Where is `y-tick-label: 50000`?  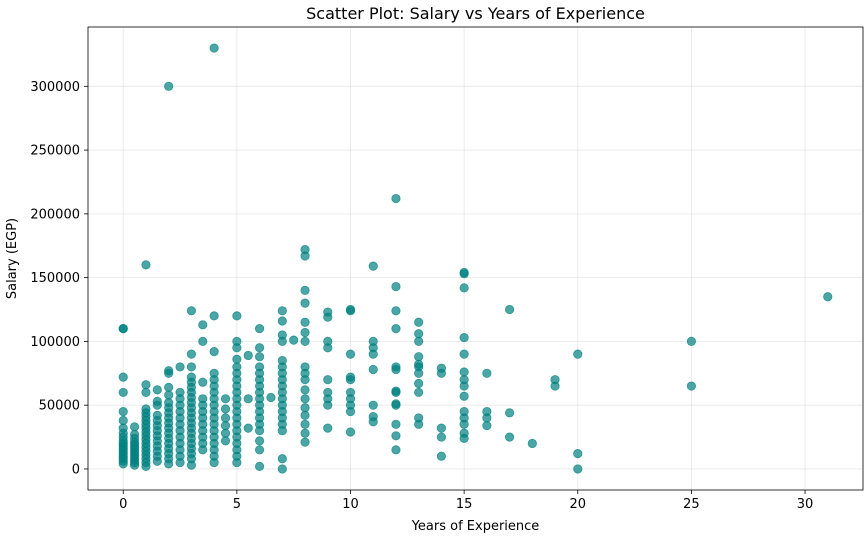
y-tick-label: 50000 is located at coordinates (59, 406).